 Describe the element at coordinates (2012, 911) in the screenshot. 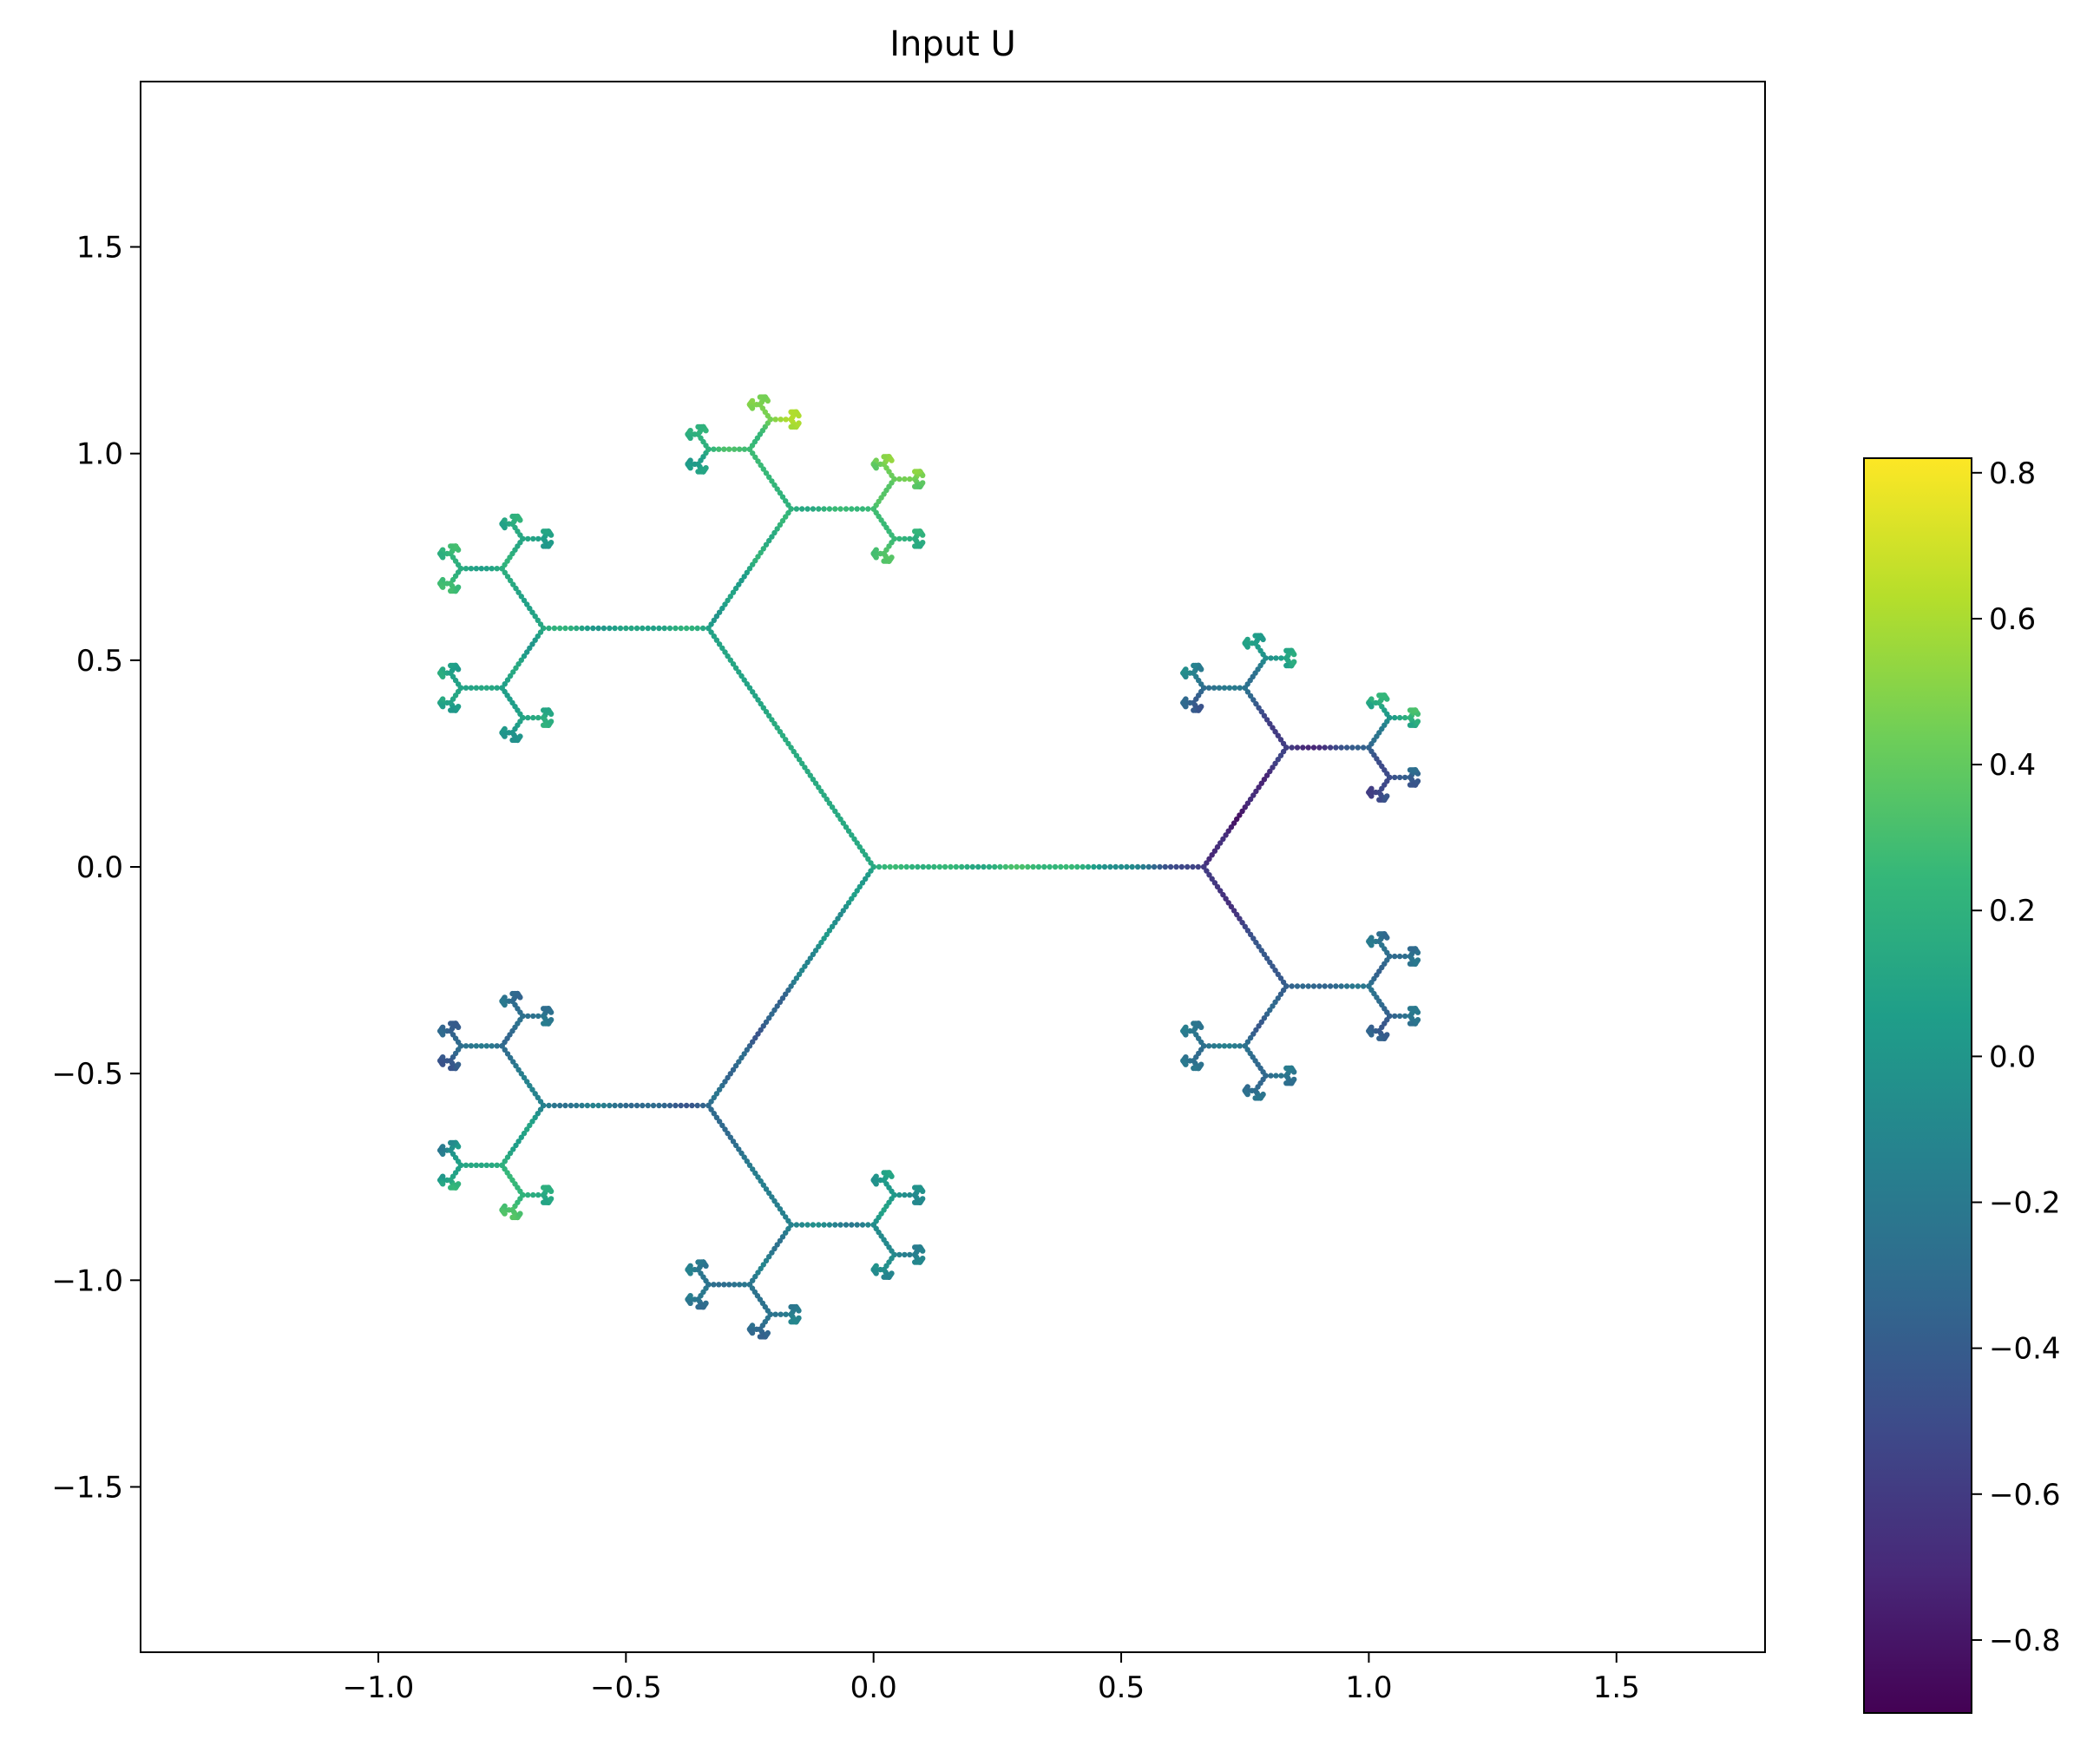

I see `colorbar-tick-label: 0.2` at that location.